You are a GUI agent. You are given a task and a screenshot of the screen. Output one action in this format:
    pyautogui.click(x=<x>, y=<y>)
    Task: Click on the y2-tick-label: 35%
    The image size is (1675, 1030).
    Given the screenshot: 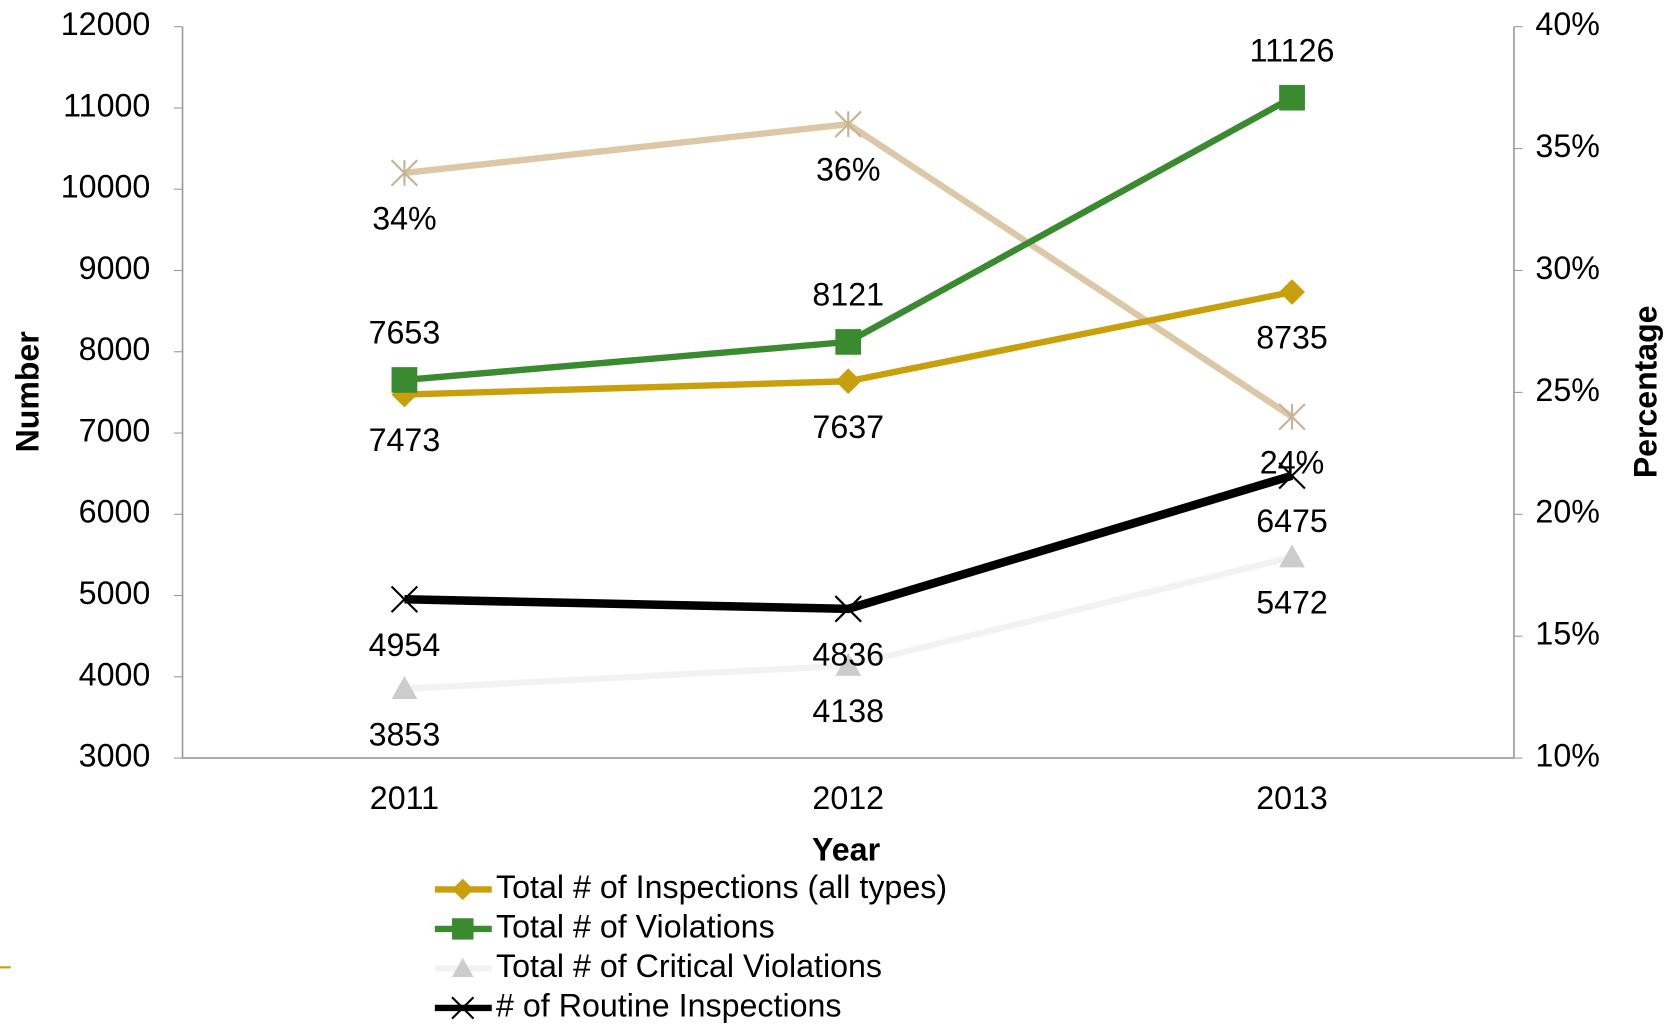 What is the action you would take?
    pyautogui.click(x=1567, y=146)
    